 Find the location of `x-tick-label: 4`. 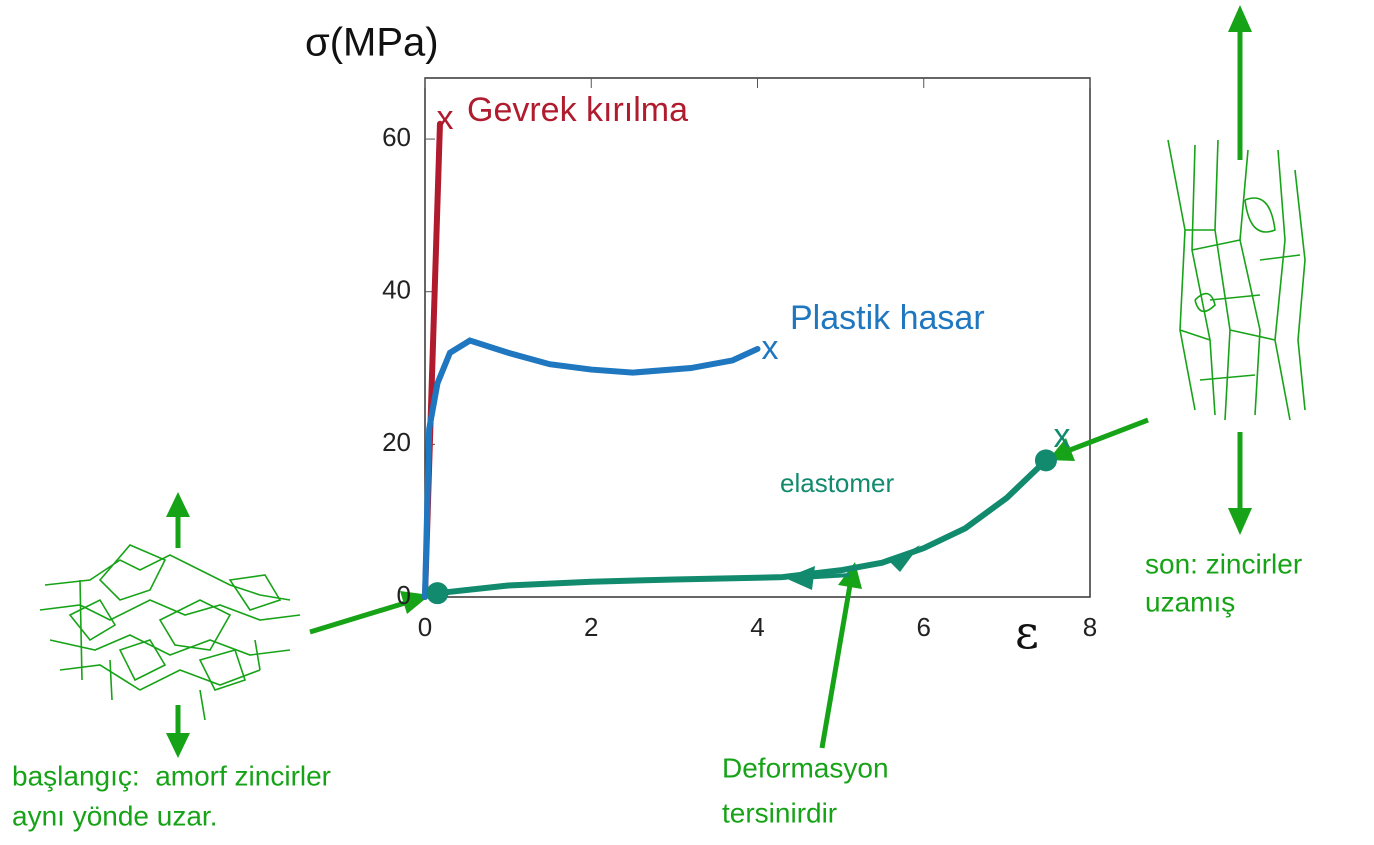

x-tick-label: 4 is located at coordinates (757, 627).